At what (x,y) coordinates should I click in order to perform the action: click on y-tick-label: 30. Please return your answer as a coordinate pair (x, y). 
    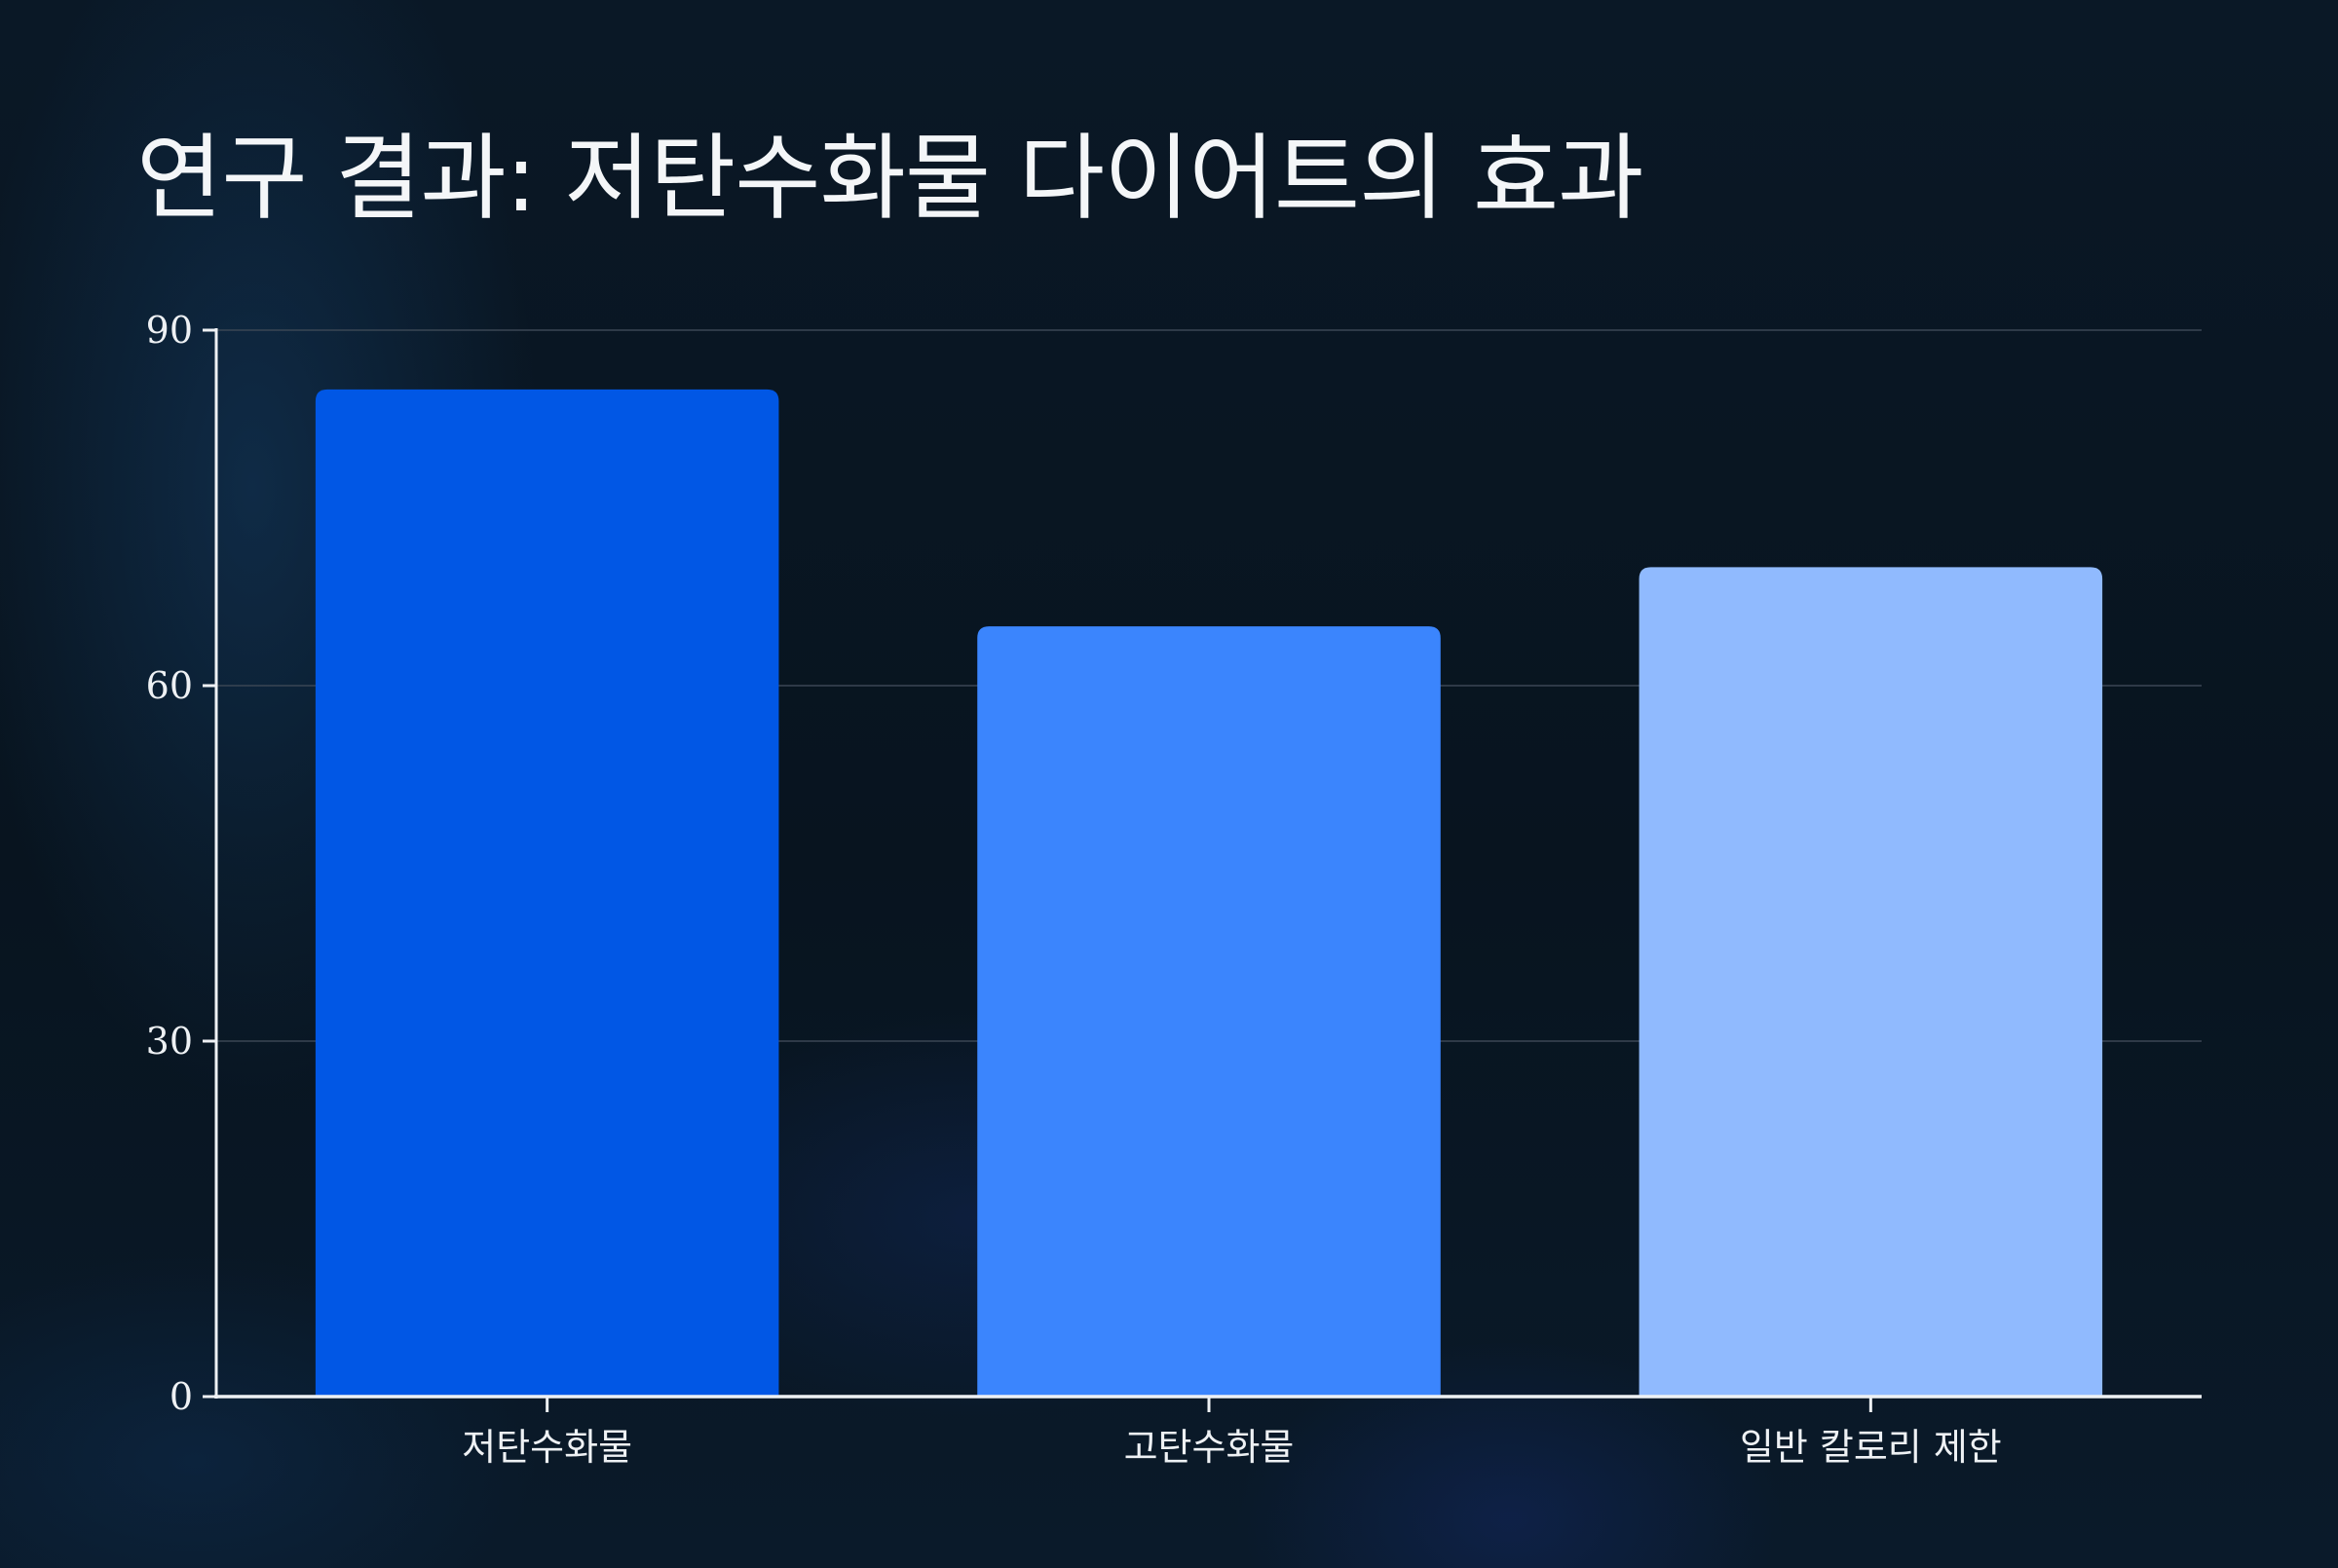
    Looking at the image, I should click on (169, 1041).